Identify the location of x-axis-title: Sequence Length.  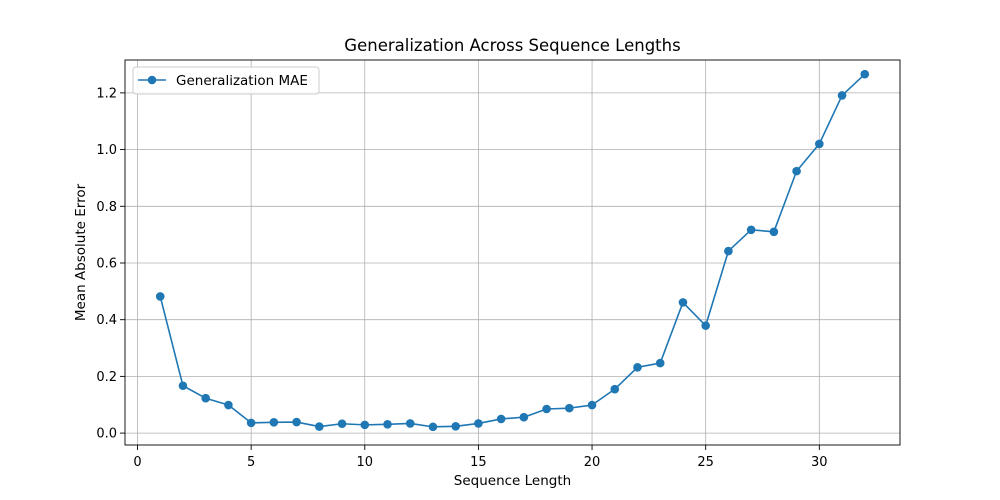
(512, 481).